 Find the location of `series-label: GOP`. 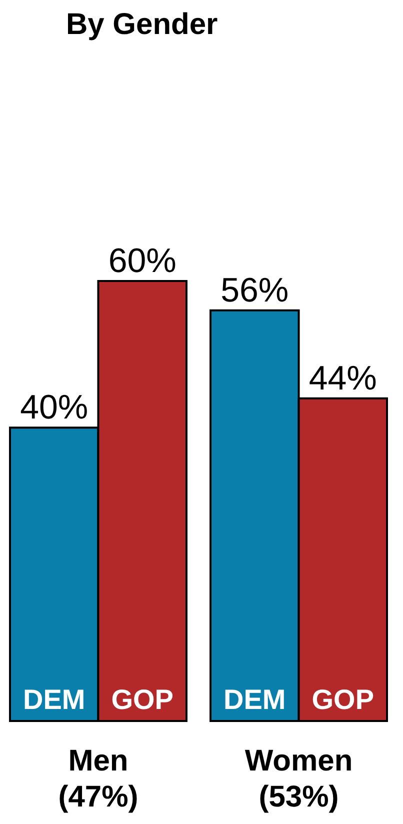

series-label: GOP is located at coordinates (142, 699).